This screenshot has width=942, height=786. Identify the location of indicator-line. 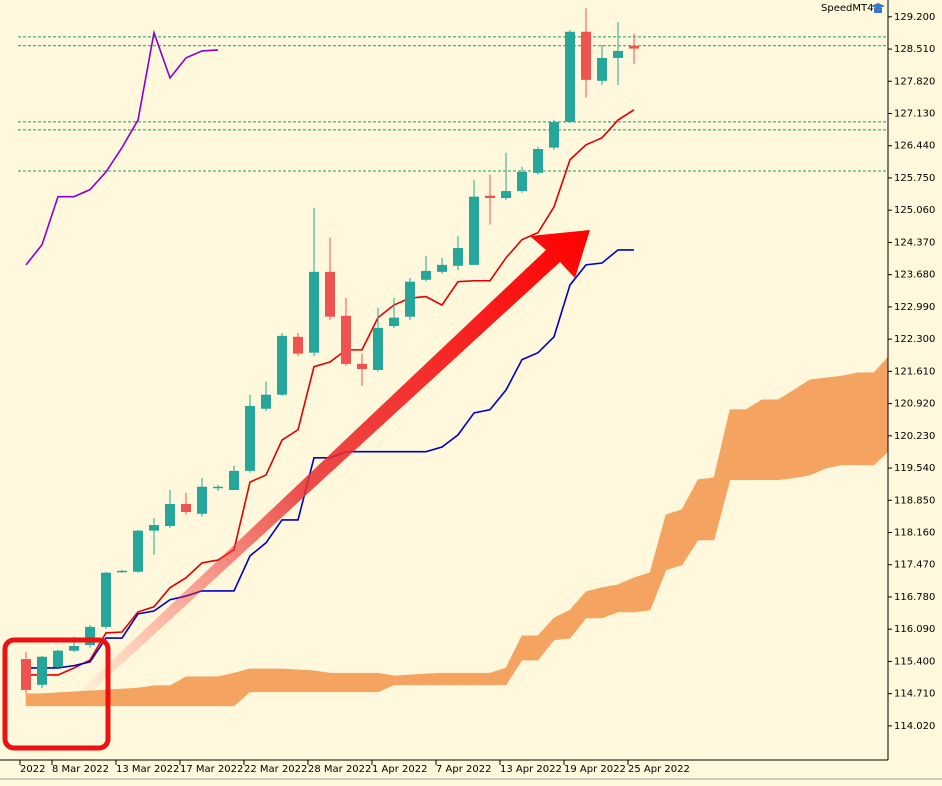
(122, 147).